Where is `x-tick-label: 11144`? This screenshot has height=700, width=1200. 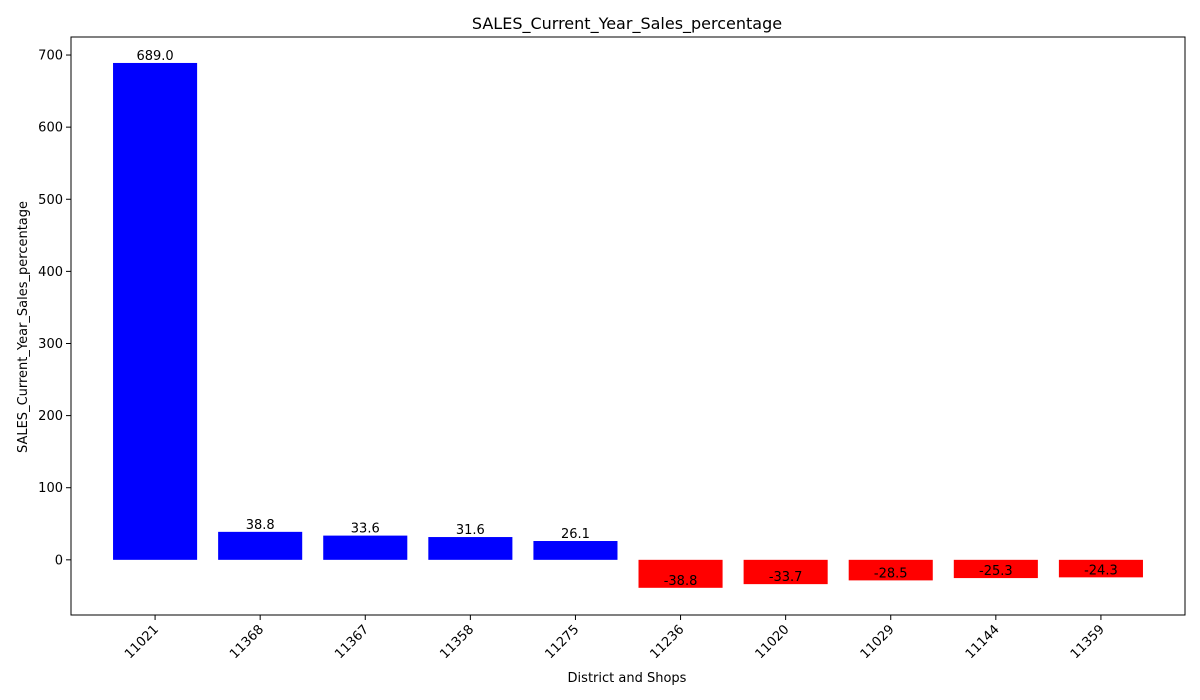
x-tick-label: 11144 is located at coordinates (983, 642).